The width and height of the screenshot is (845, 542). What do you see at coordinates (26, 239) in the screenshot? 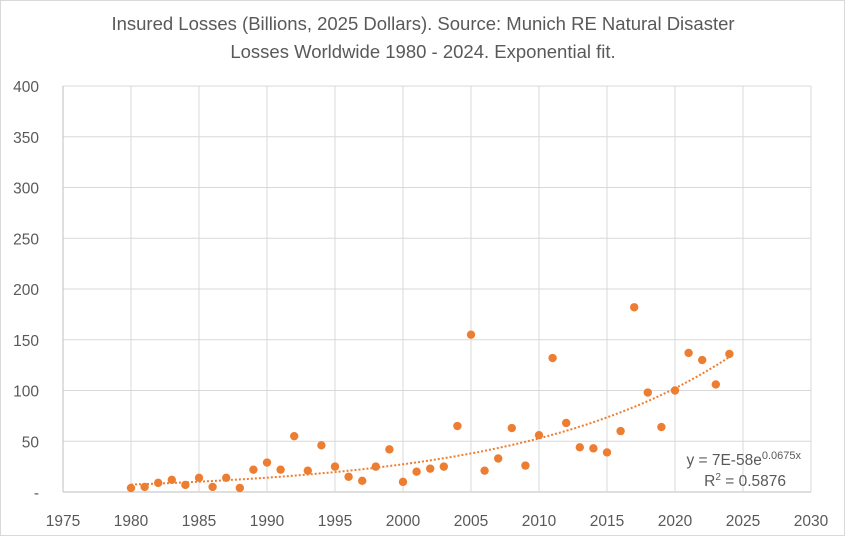
I see `y-tick-label: 250` at bounding box center [26, 239].